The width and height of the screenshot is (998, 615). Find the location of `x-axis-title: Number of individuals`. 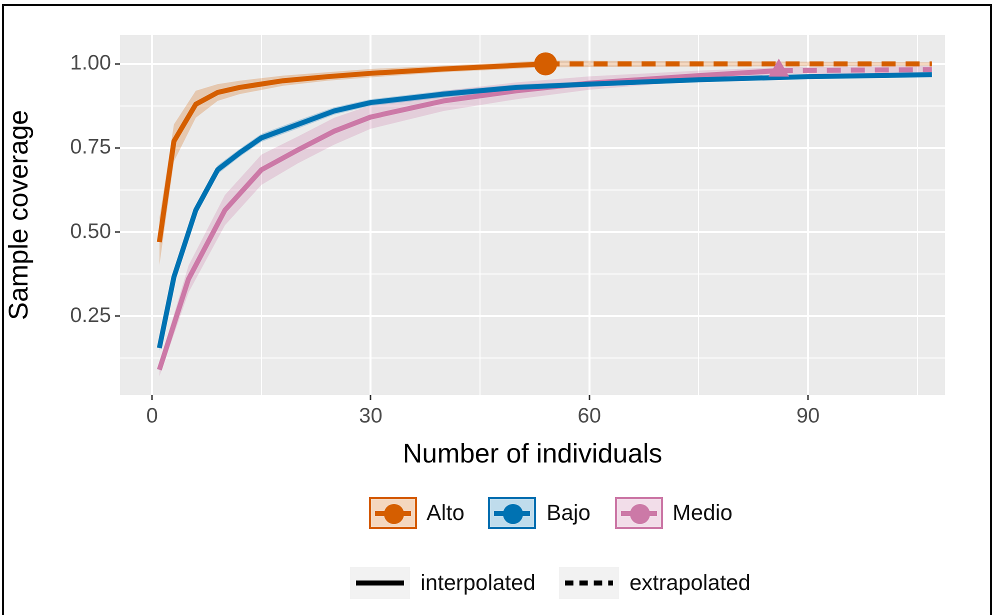

x-axis-title: Number of individuals is located at coordinates (532, 453).